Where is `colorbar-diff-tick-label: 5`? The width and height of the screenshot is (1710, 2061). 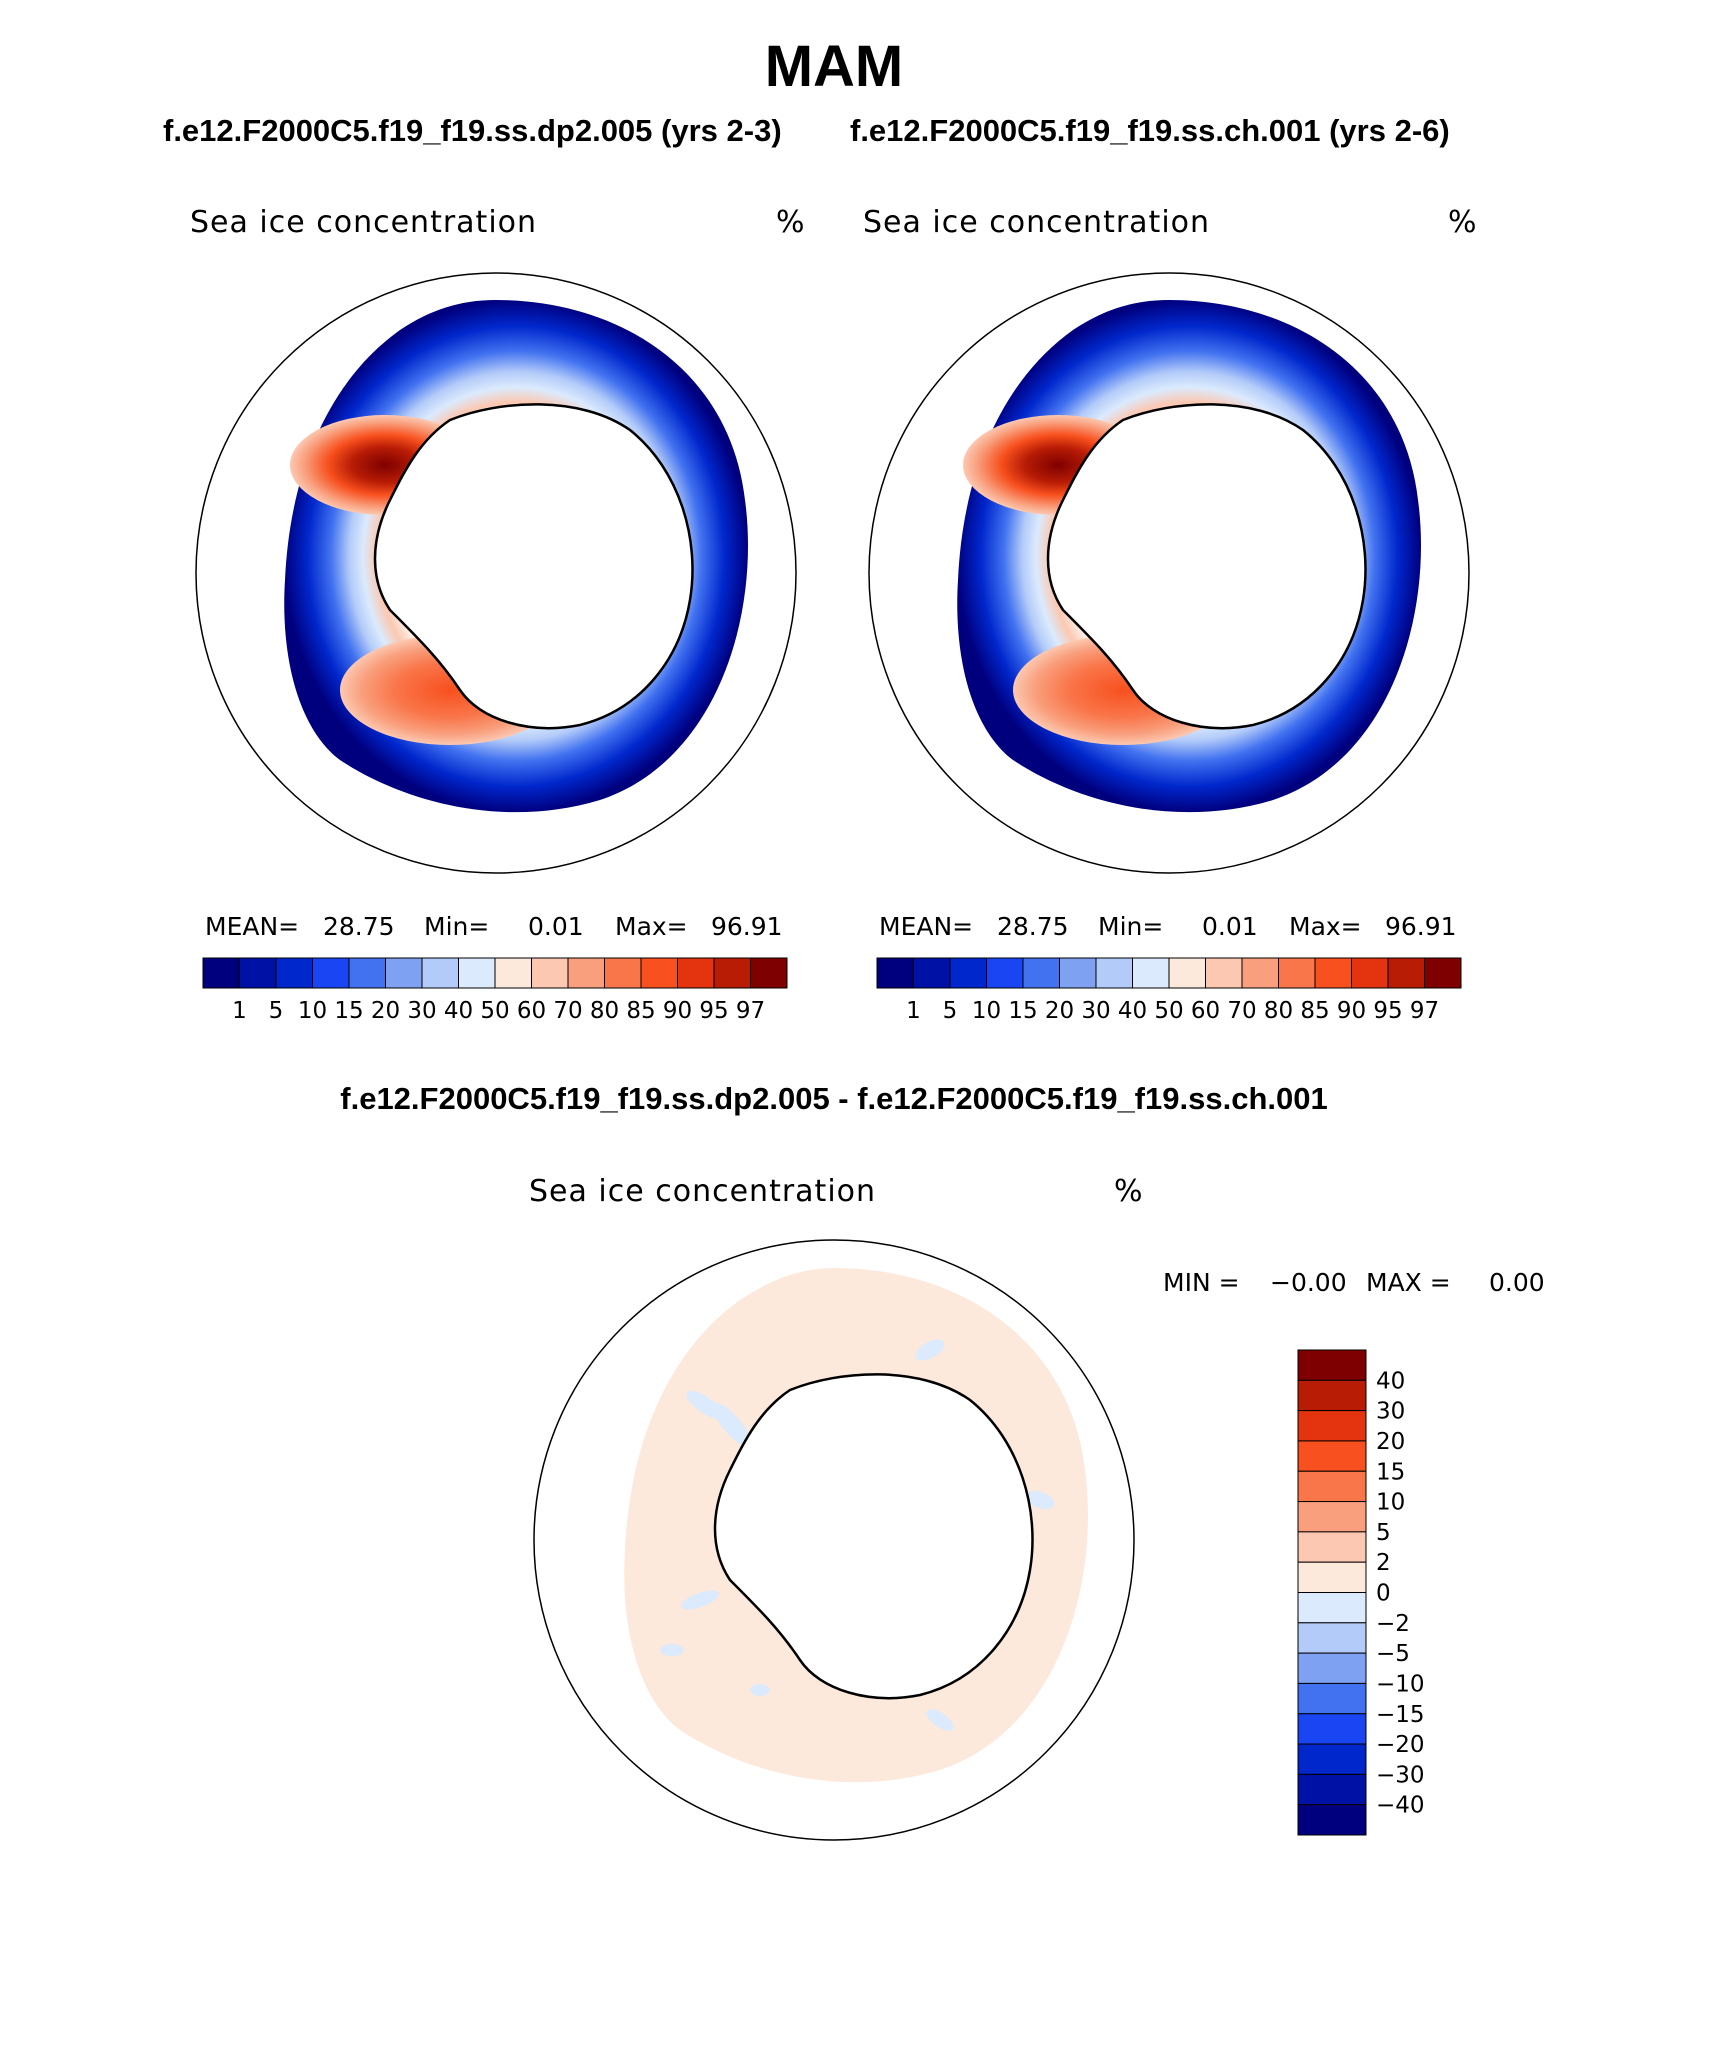 colorbar-diff-tick-label: 5 is located at coordinates (1383, 1533).